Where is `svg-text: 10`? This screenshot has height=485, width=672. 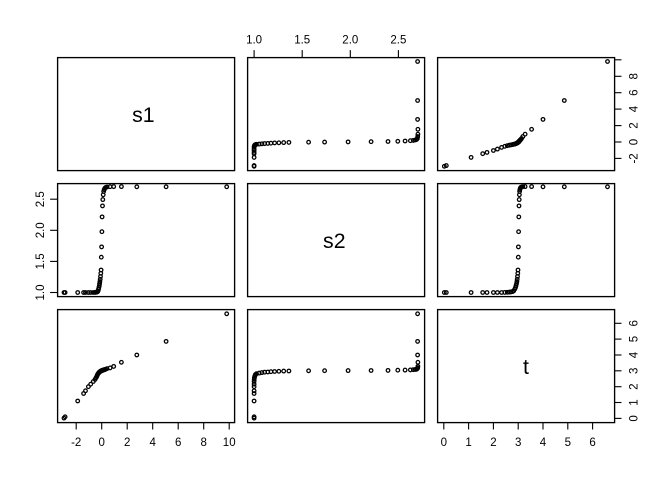 svg-text: 10 is located at coordinates (229, 443).